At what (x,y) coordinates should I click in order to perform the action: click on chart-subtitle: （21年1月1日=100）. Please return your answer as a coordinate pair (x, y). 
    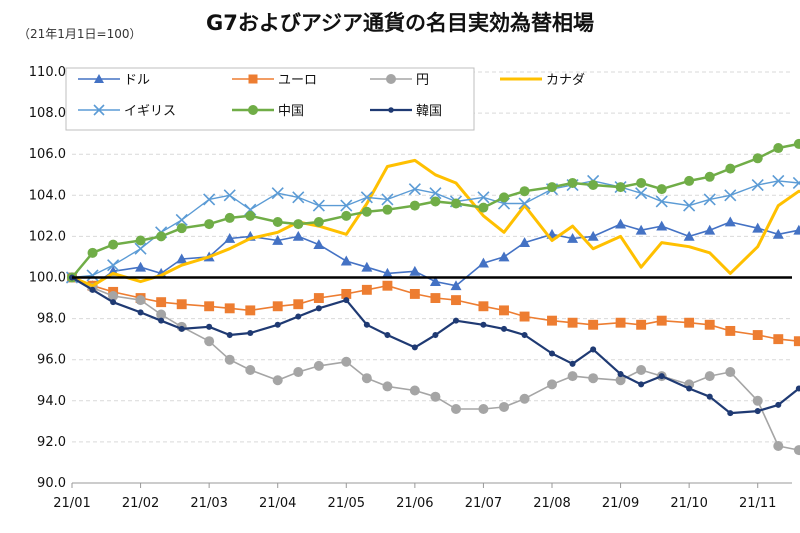
    Looking at the image, I should click on (80, 34).